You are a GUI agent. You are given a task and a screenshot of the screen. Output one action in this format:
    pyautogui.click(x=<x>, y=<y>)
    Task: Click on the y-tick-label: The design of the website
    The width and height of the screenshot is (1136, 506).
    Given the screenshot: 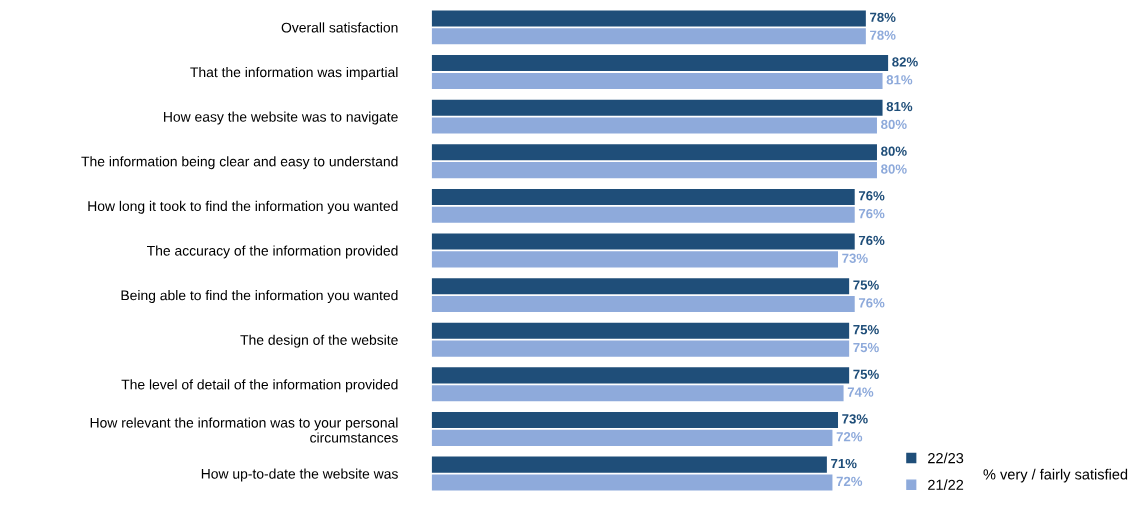 What is the action you would take?
    pyautogui.click(x=319, y=341)
    